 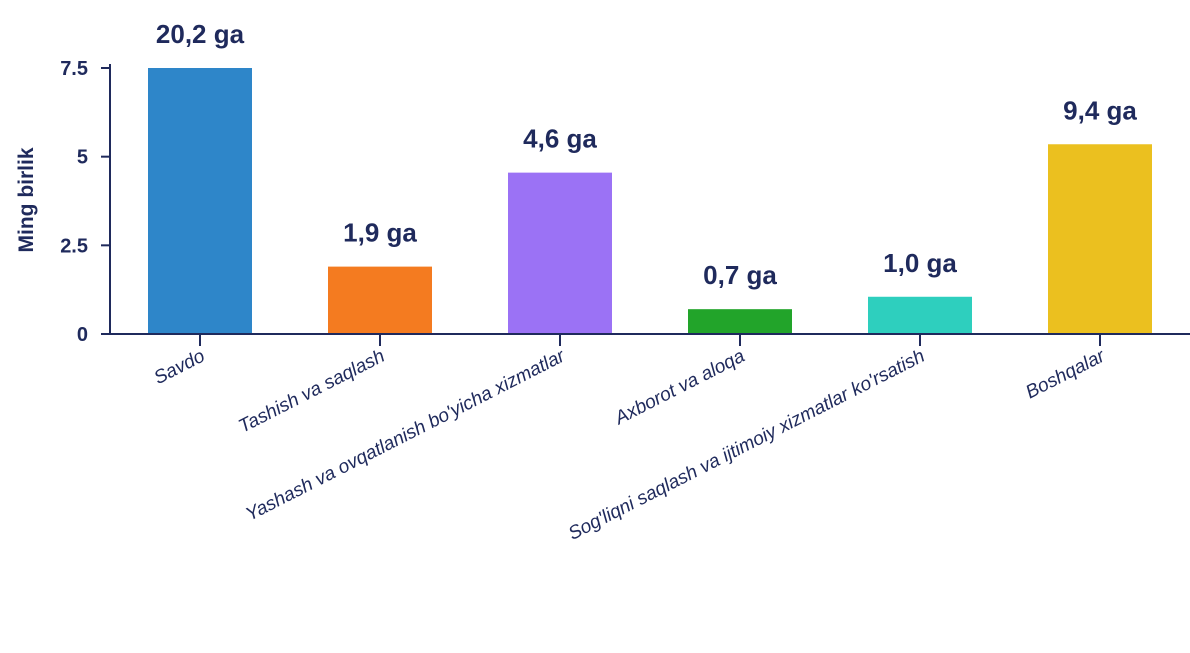 What do you see at coordinates (82, 335) in the screenshot?
I see `y-tick-label: 0` at bounding box center [82, 335].